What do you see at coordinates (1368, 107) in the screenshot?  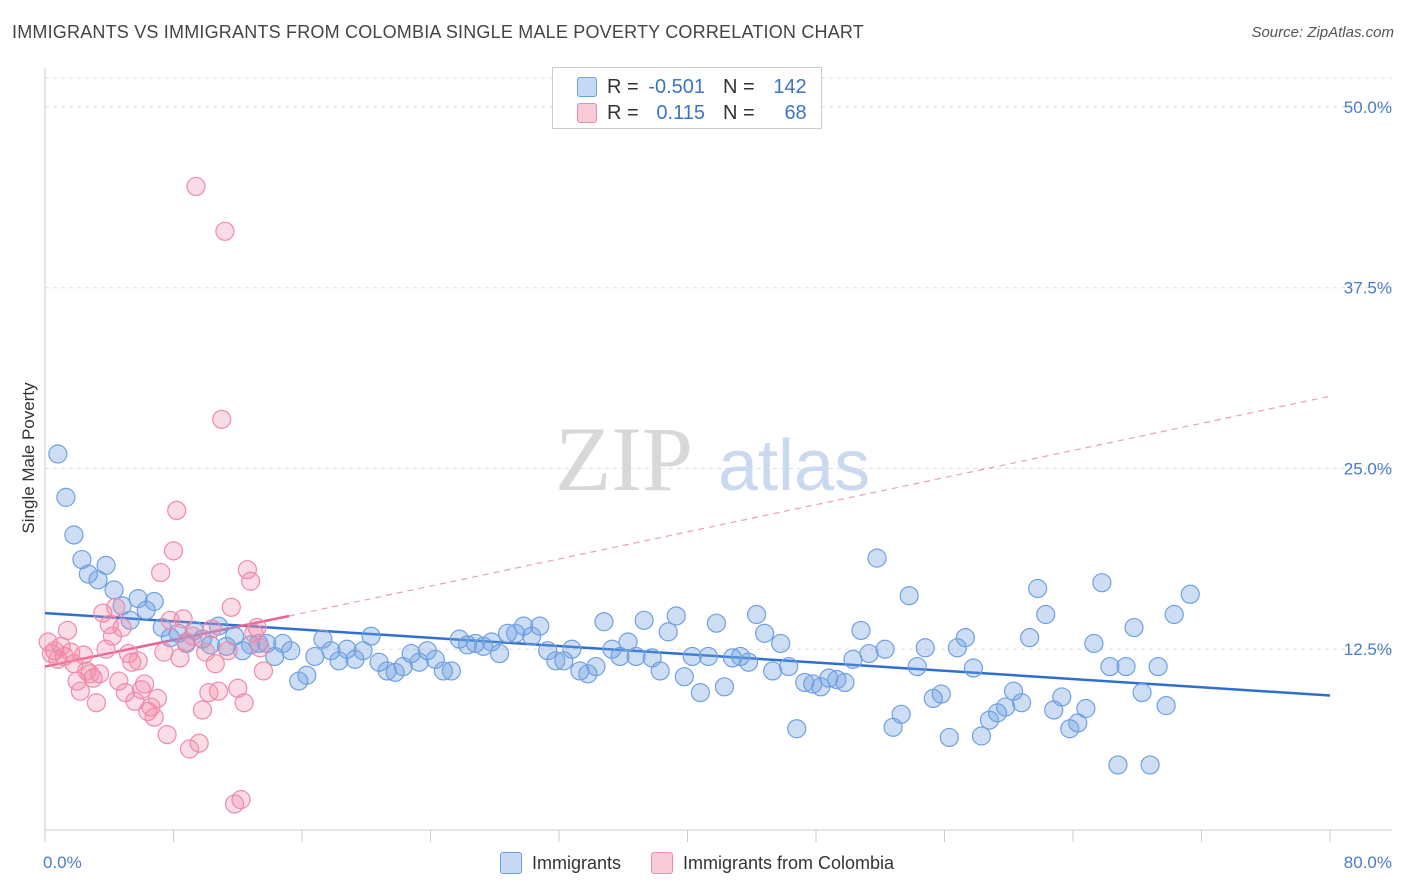 I see `y-tick-label: 50.0%` at bounding box center [1368, 107].